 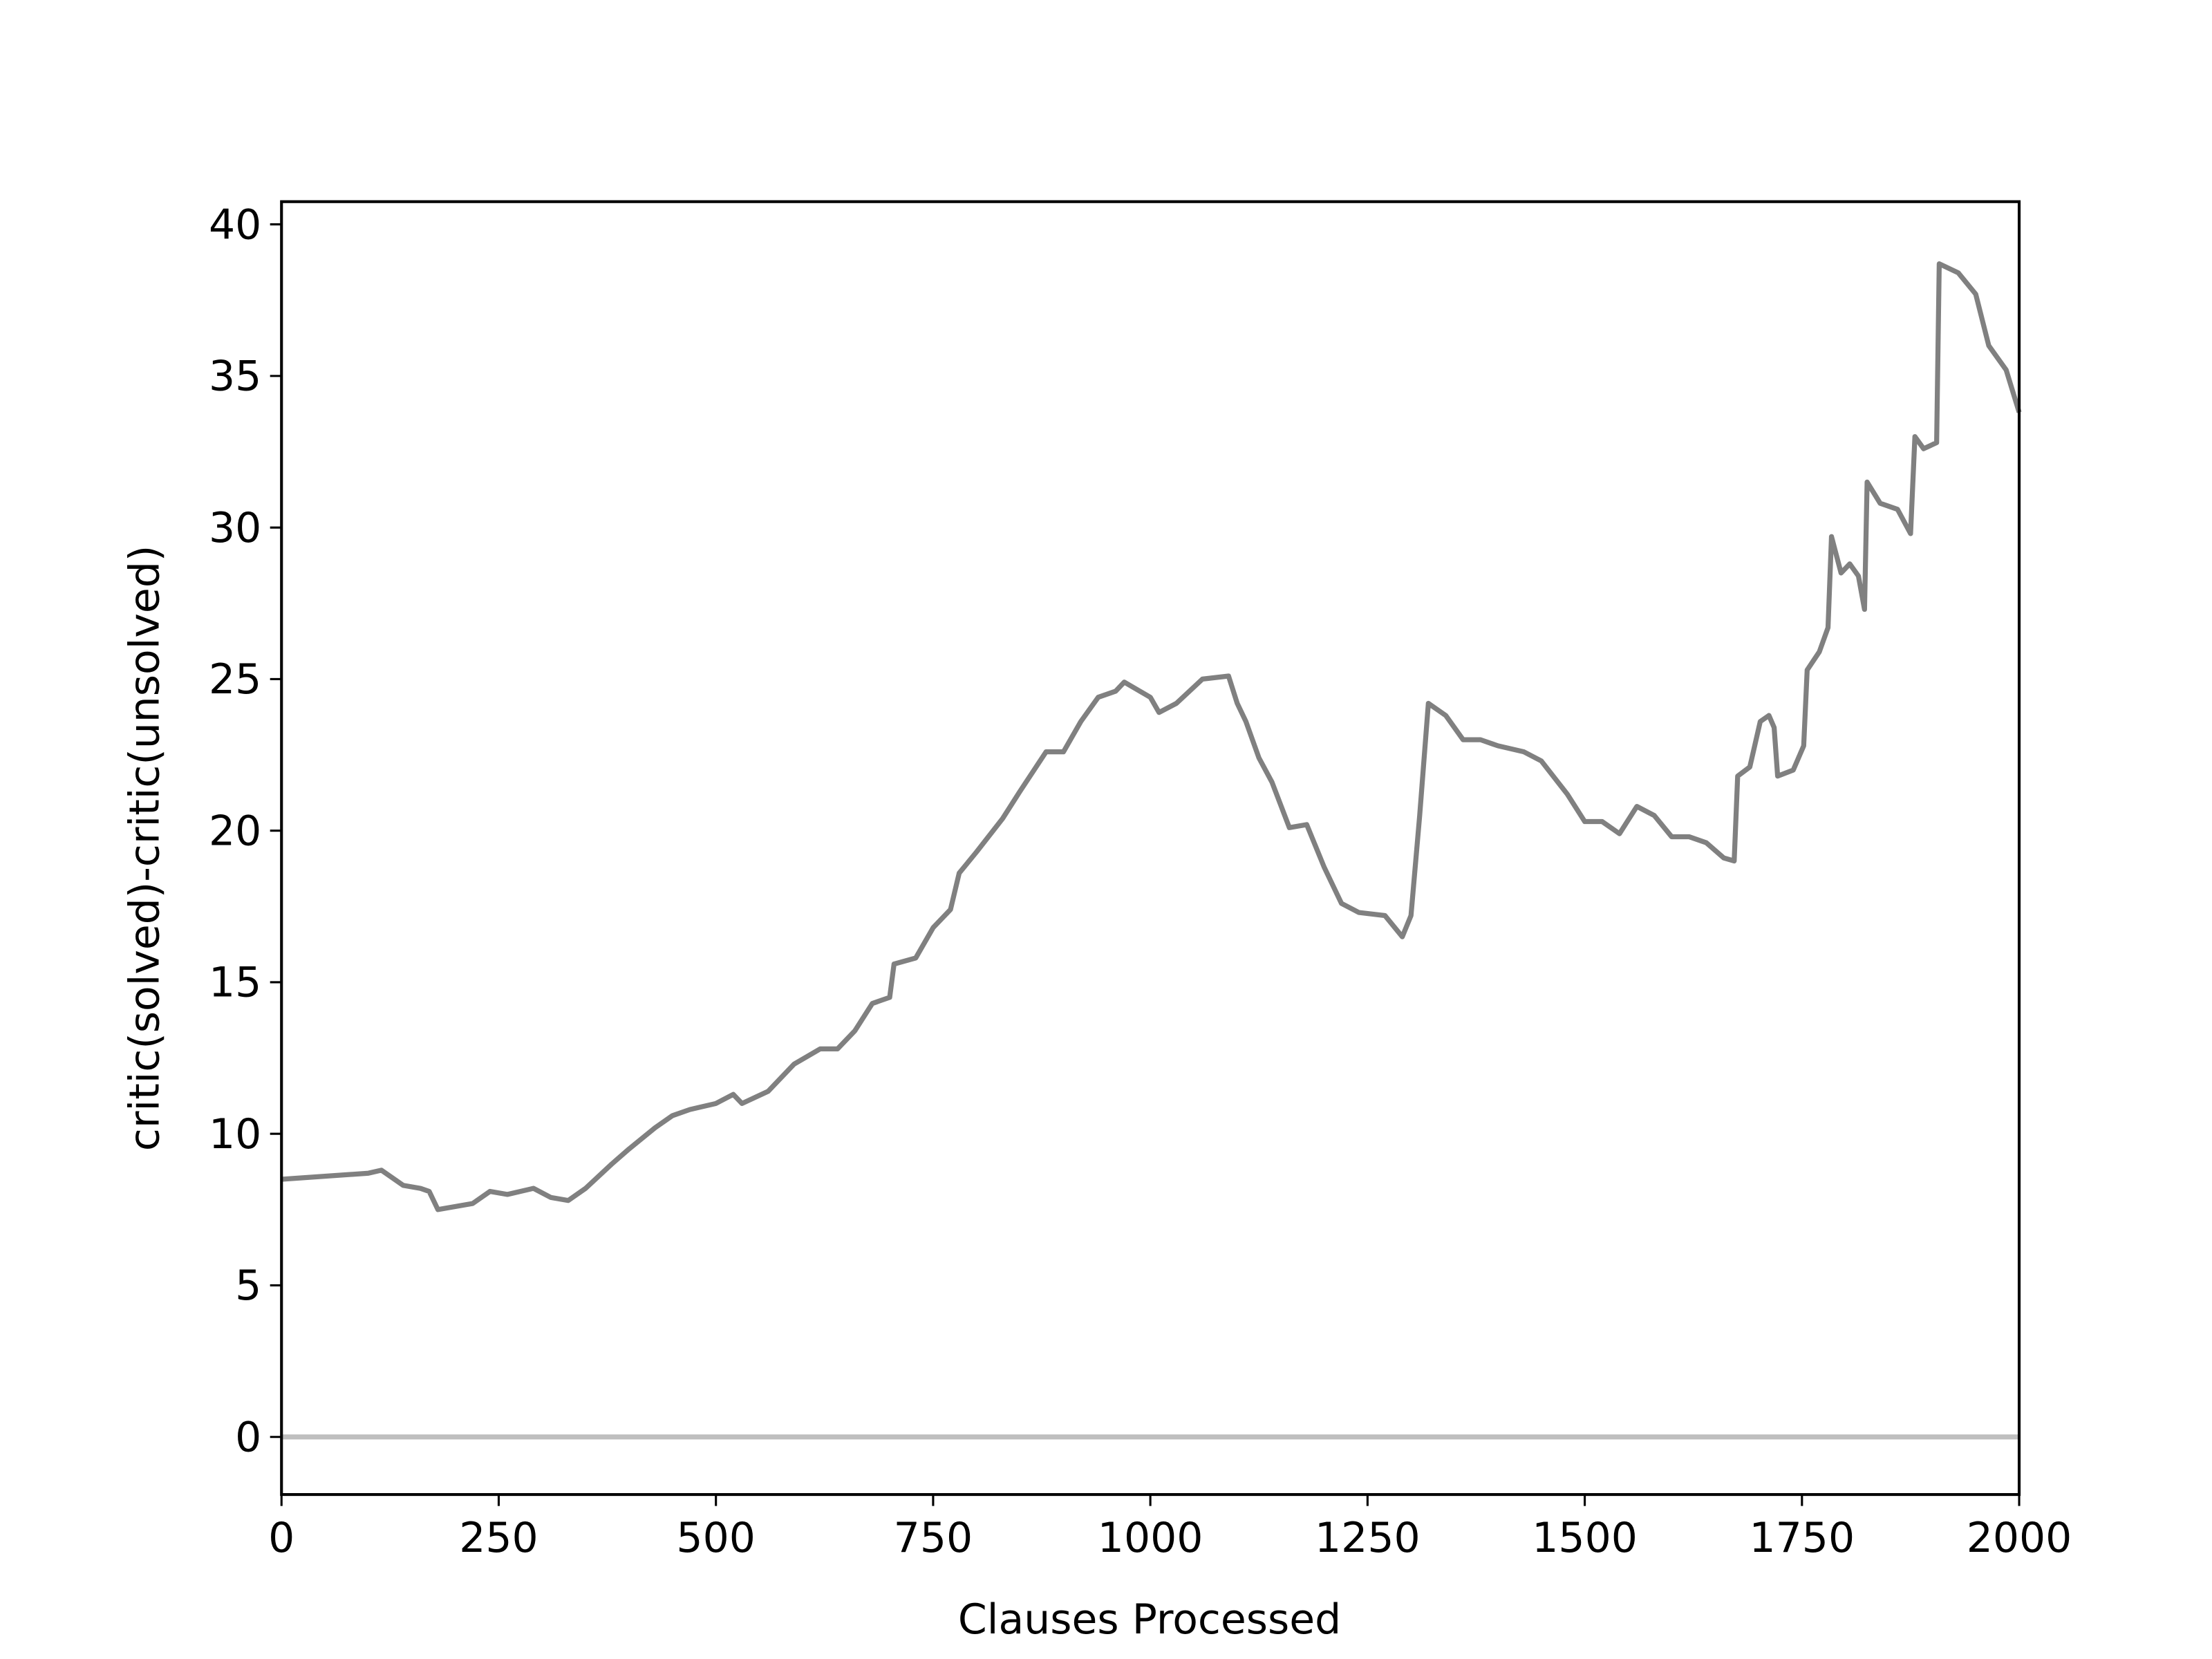 What do you see at coordinates (248, 1286) in the screenshot?
I see `y-tick-label: 5` at bounding box center [248, 1286].